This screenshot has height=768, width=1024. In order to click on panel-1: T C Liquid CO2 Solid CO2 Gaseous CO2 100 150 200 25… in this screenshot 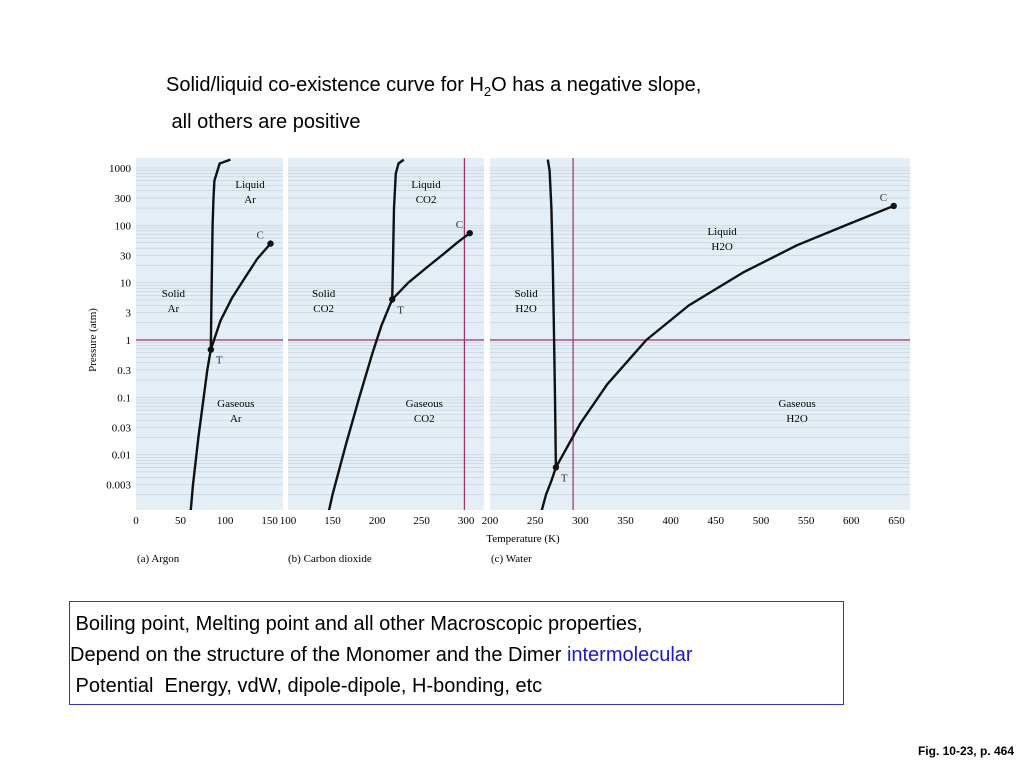, I will do `click(382, 342)`.